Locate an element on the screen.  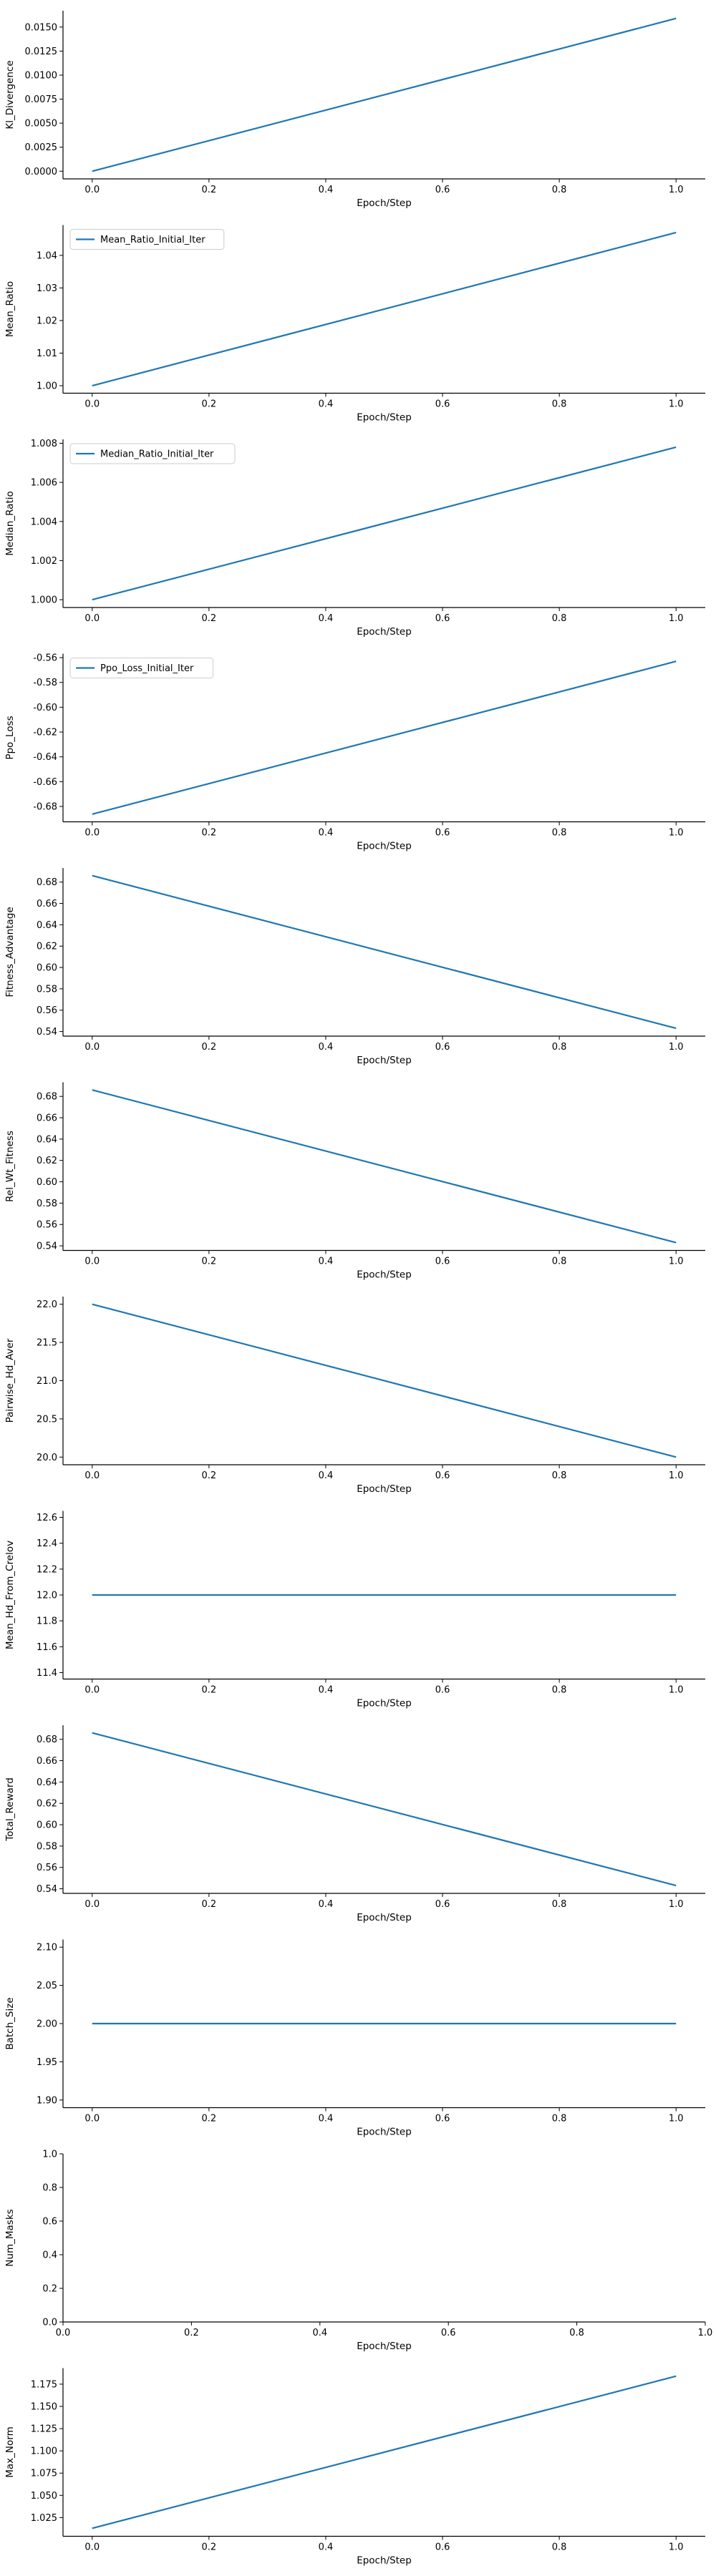
y-tick-label: 0.0150 is located at coordinates (41, 27).